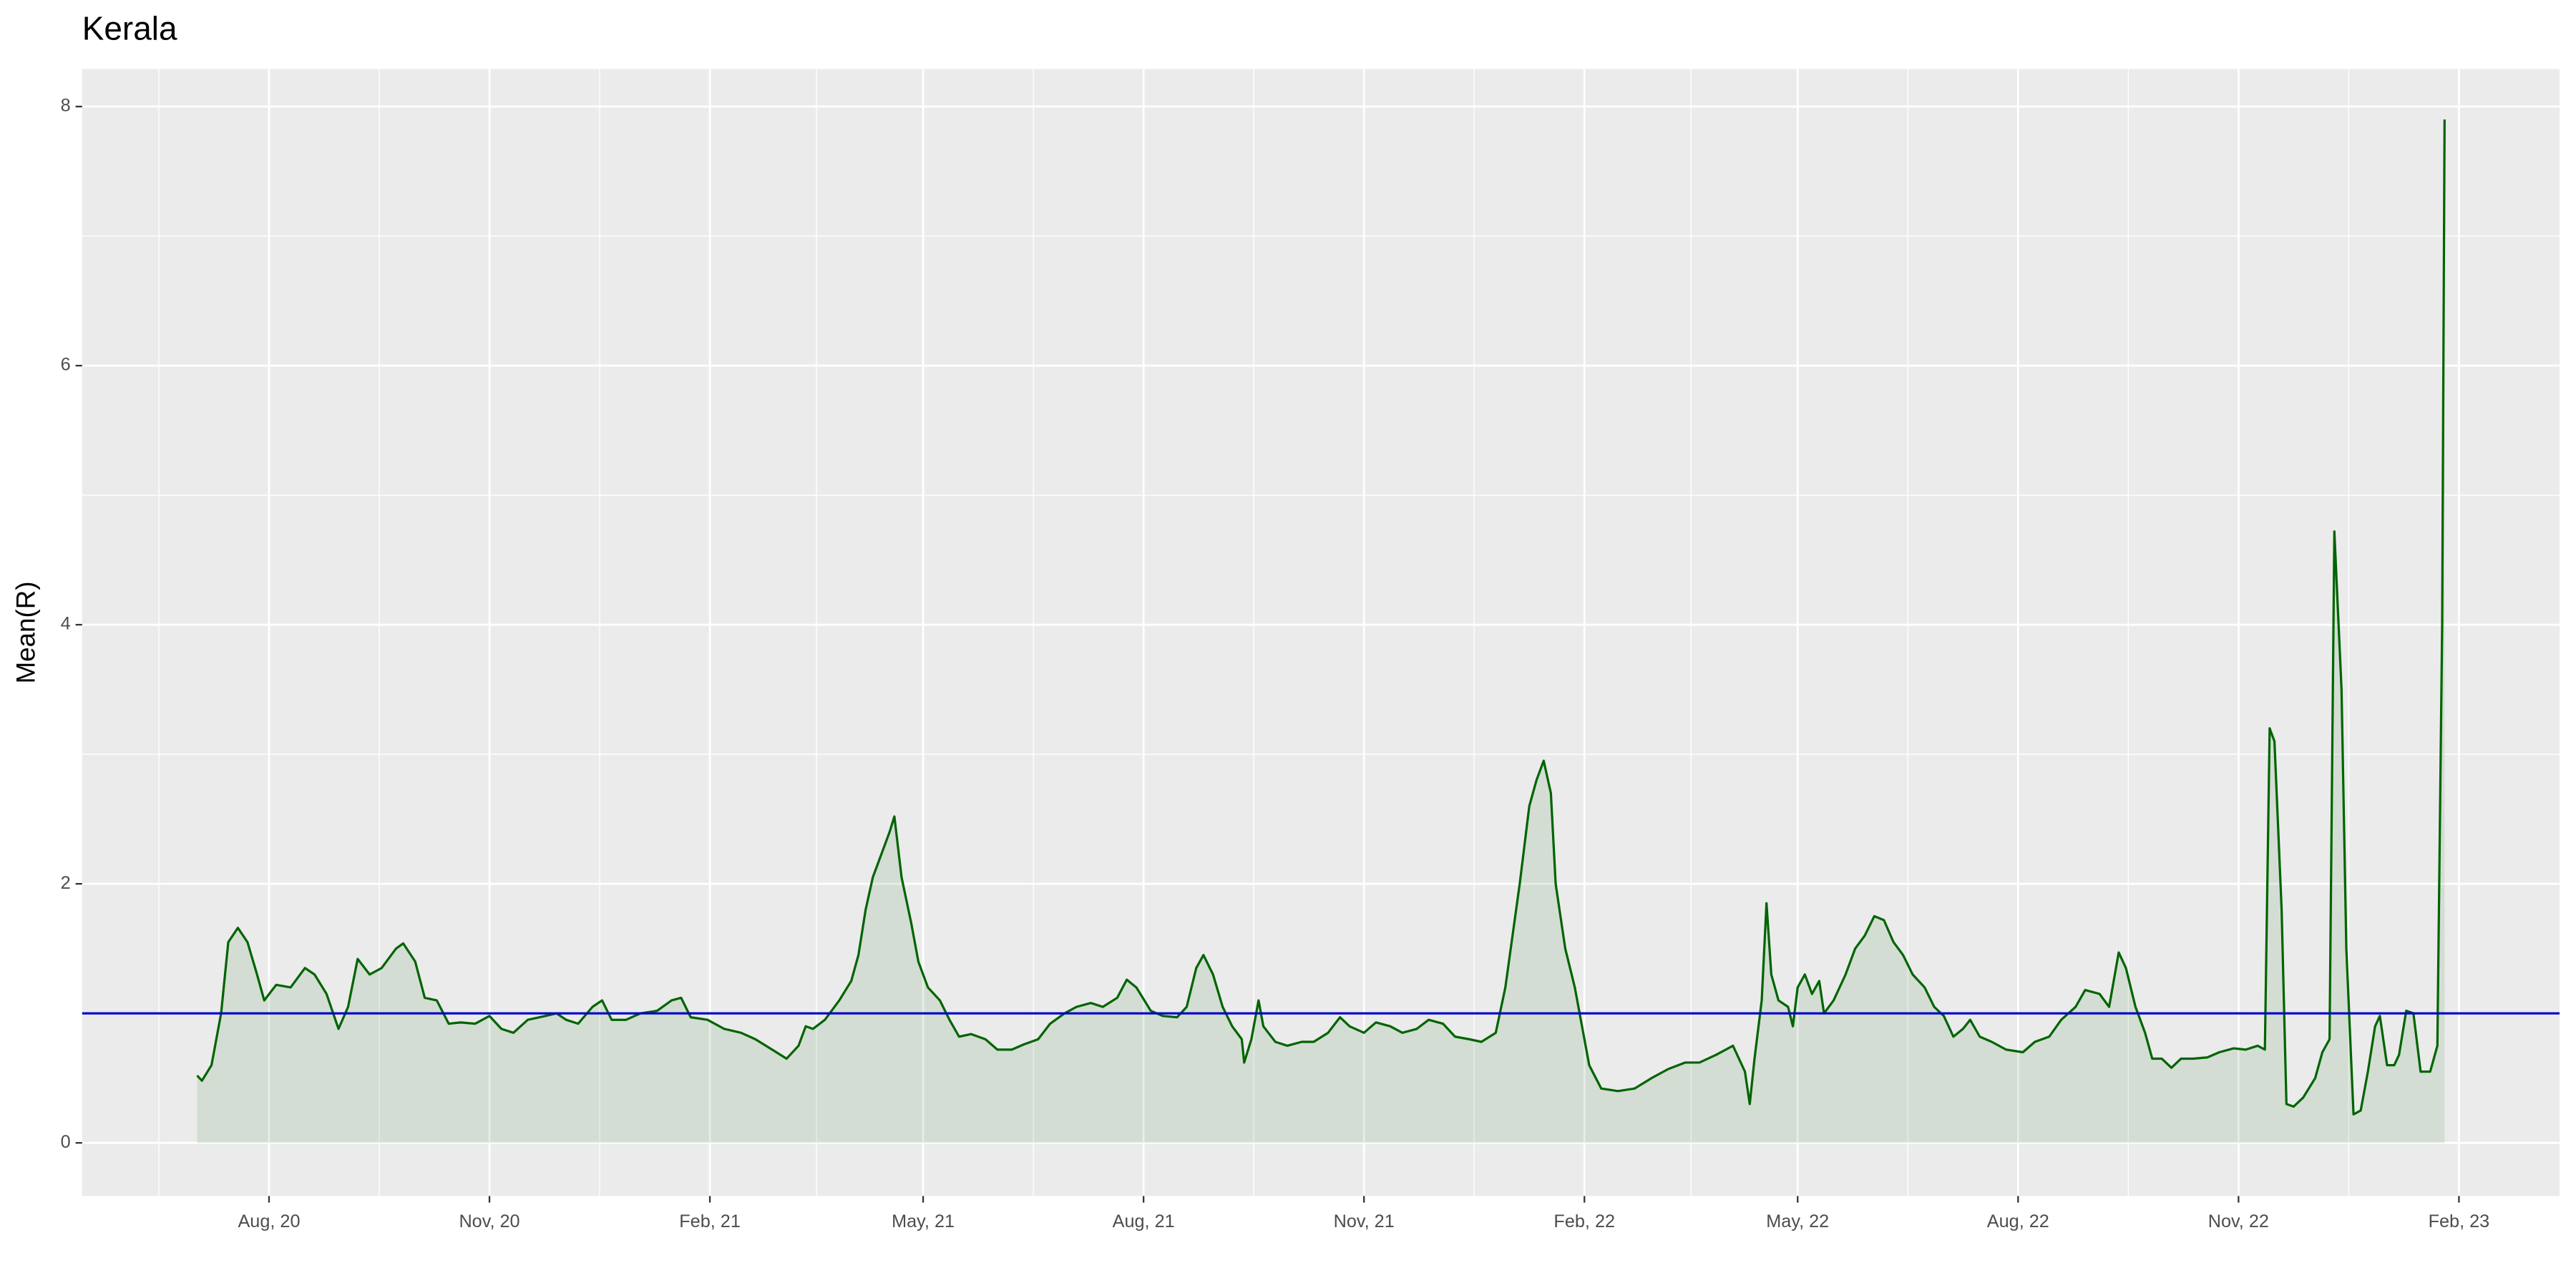 The height and width of the screenshot is (1288, 2576). What do you see at coordinates (66, 1142) in the screenshot?
I see `y-tick-label: 0` at bounding box center [66, 1142].